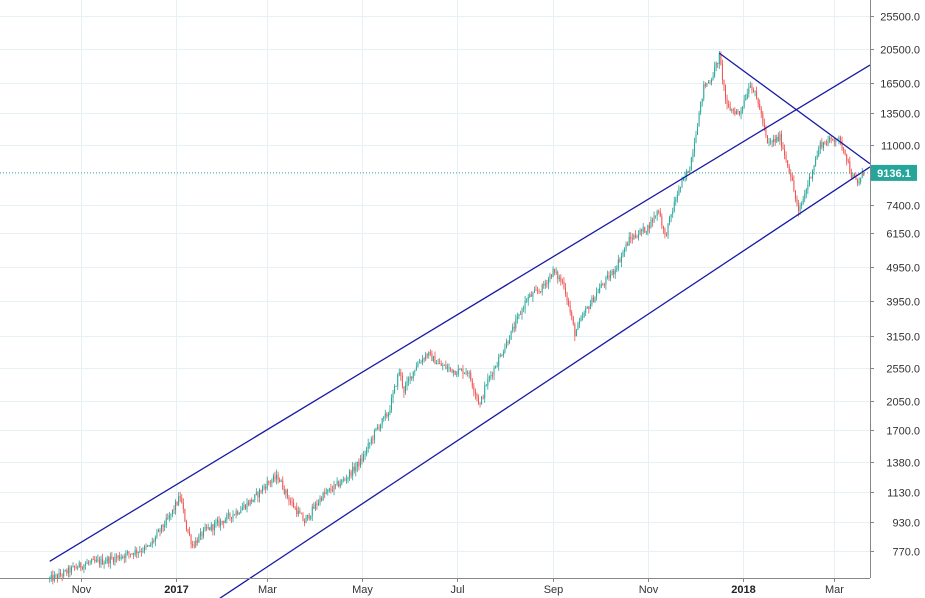 This screenshot has height=598, width=925. What do you see at coordinates (794, 108) in the screenshot?
I see `trendline-descending-resistance` at bounding box center [794, 108].